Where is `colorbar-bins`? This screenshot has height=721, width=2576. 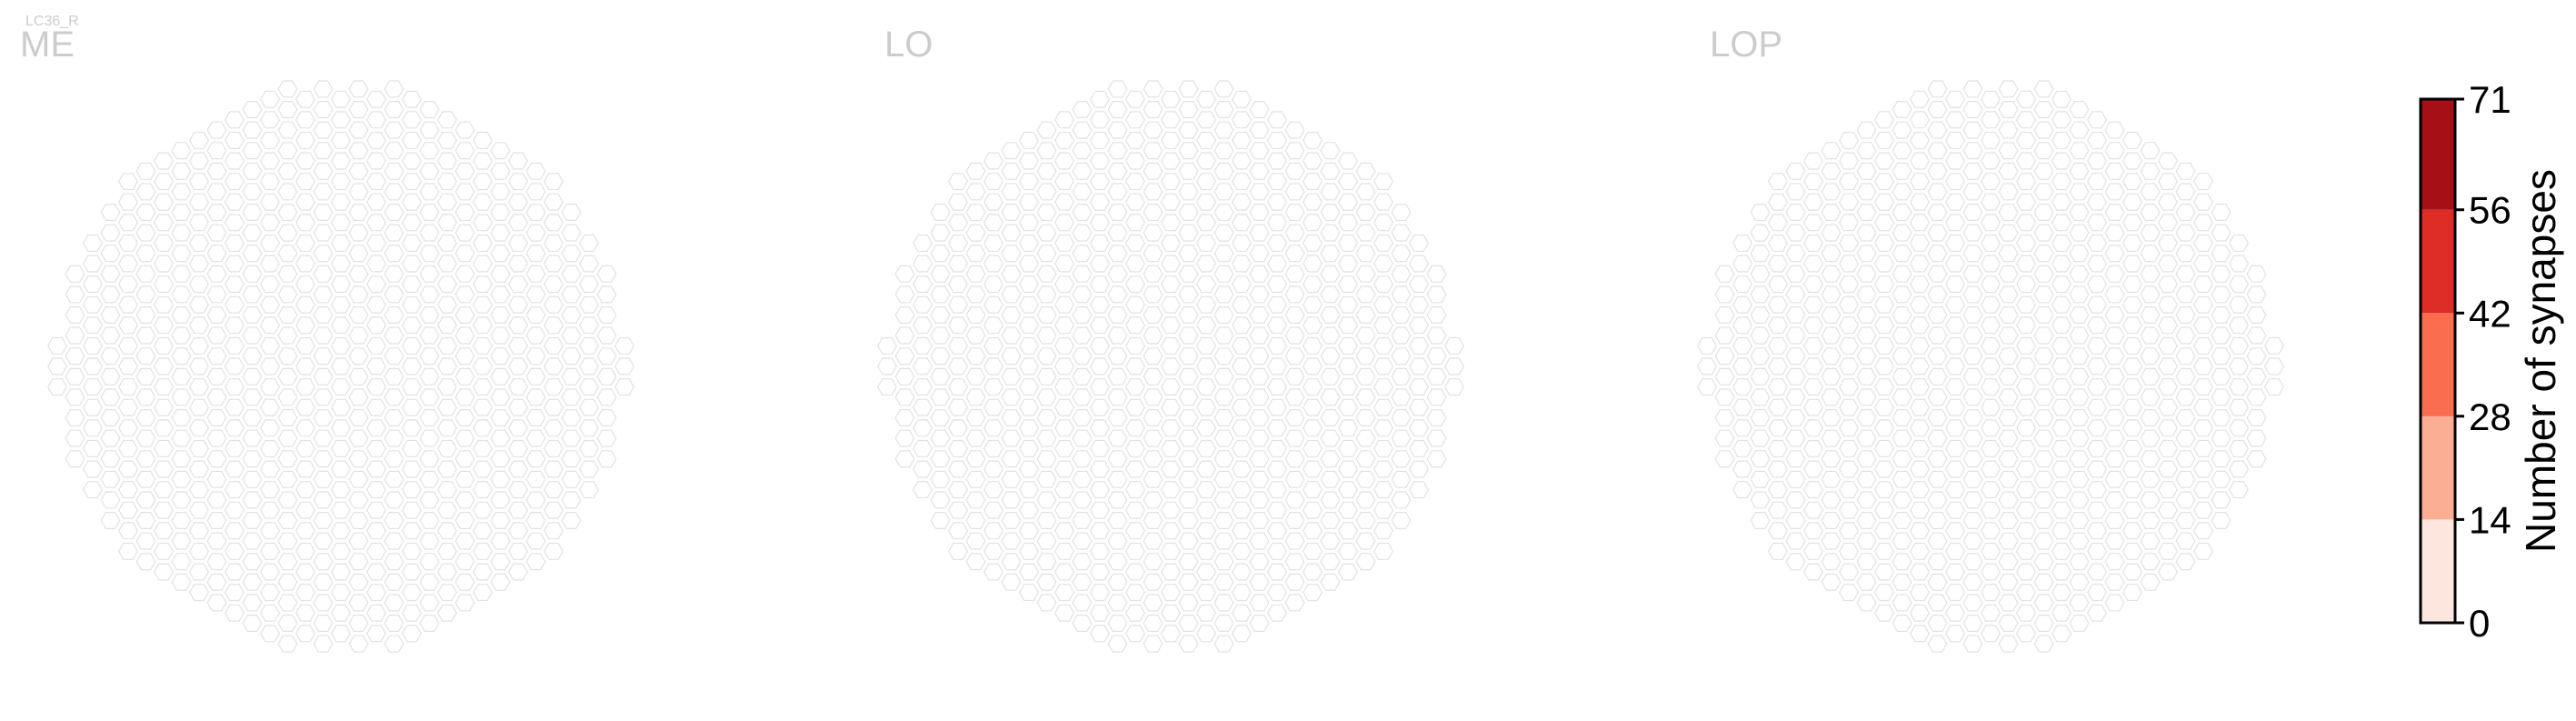
colorbar-bins is located at coordinates (2438, 361).